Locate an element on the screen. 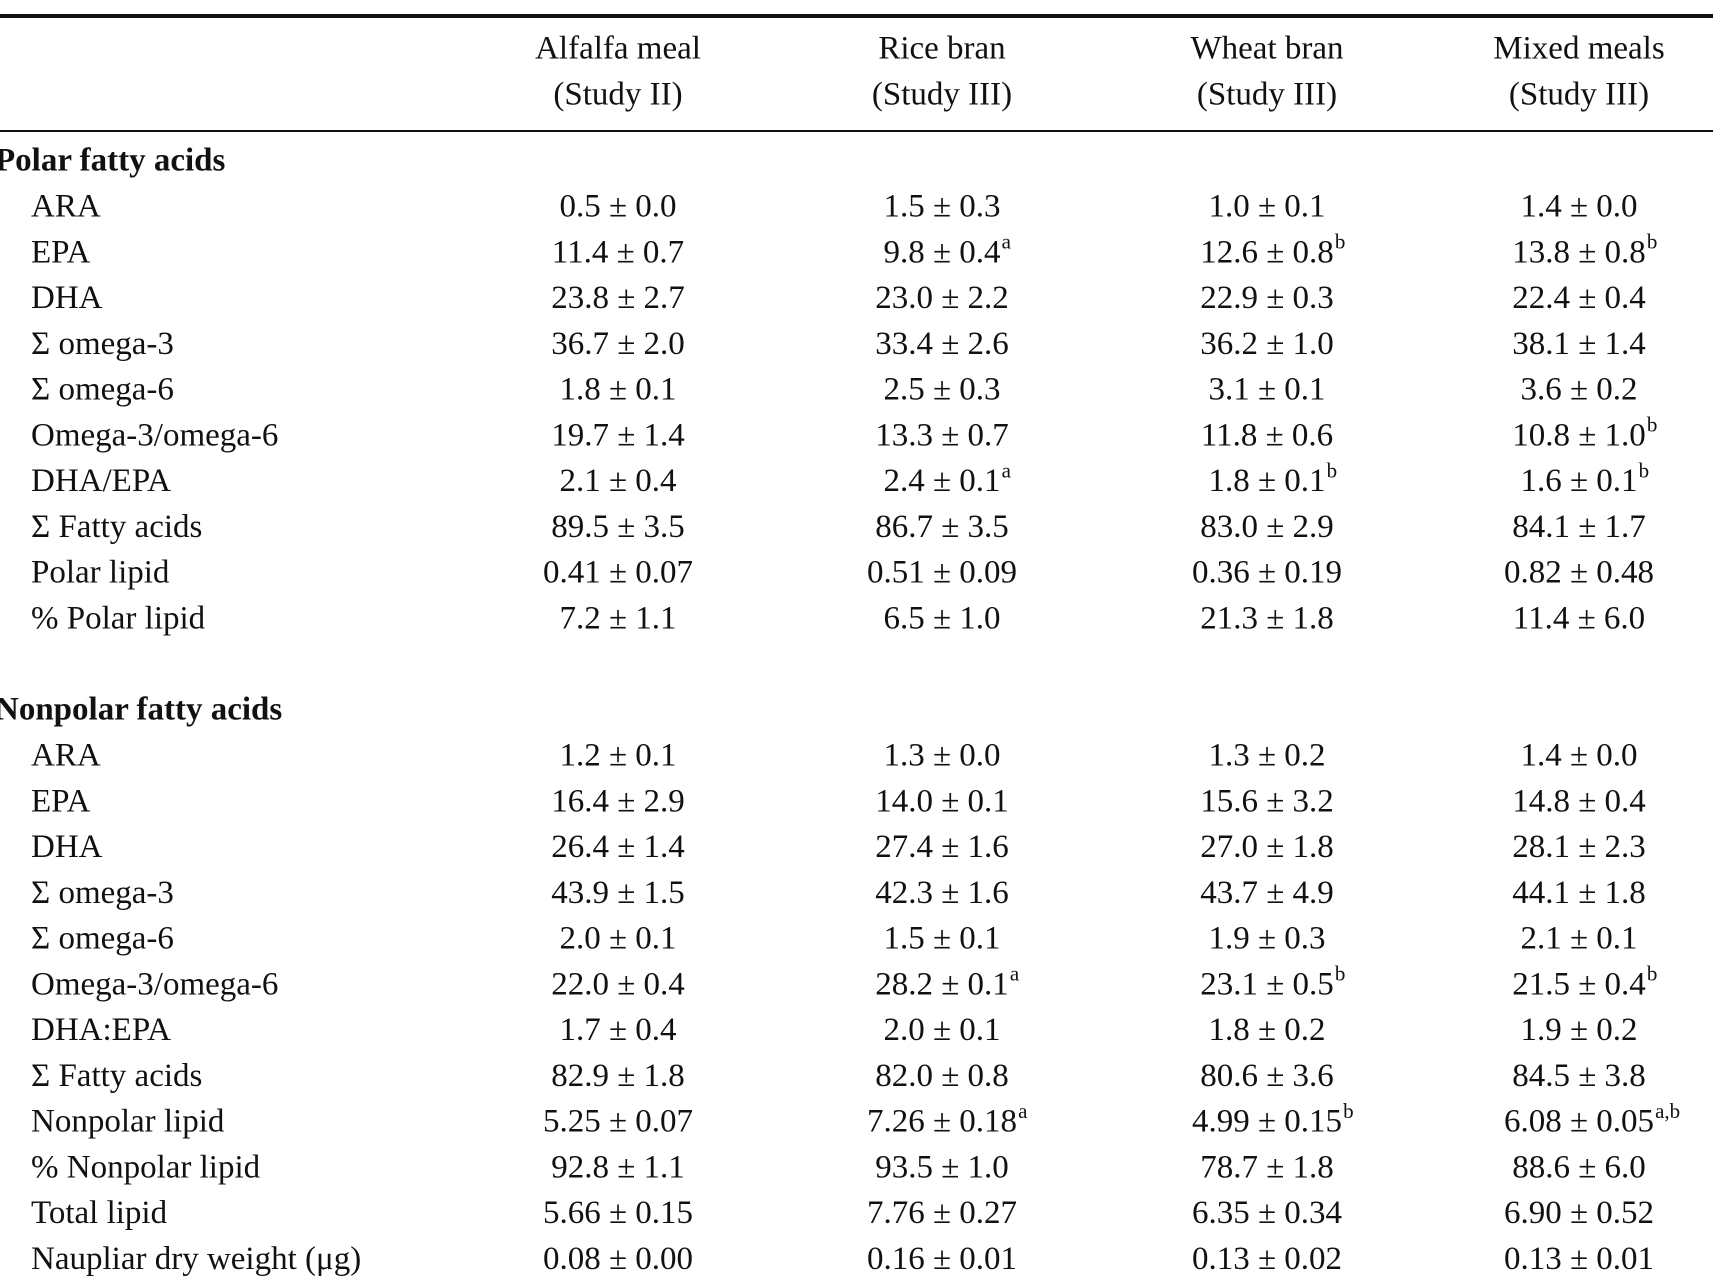 This screenshot has width=1713, height=1277. cell-value: 1.4 ± 0.0 is located at coordinates (1578, 756).